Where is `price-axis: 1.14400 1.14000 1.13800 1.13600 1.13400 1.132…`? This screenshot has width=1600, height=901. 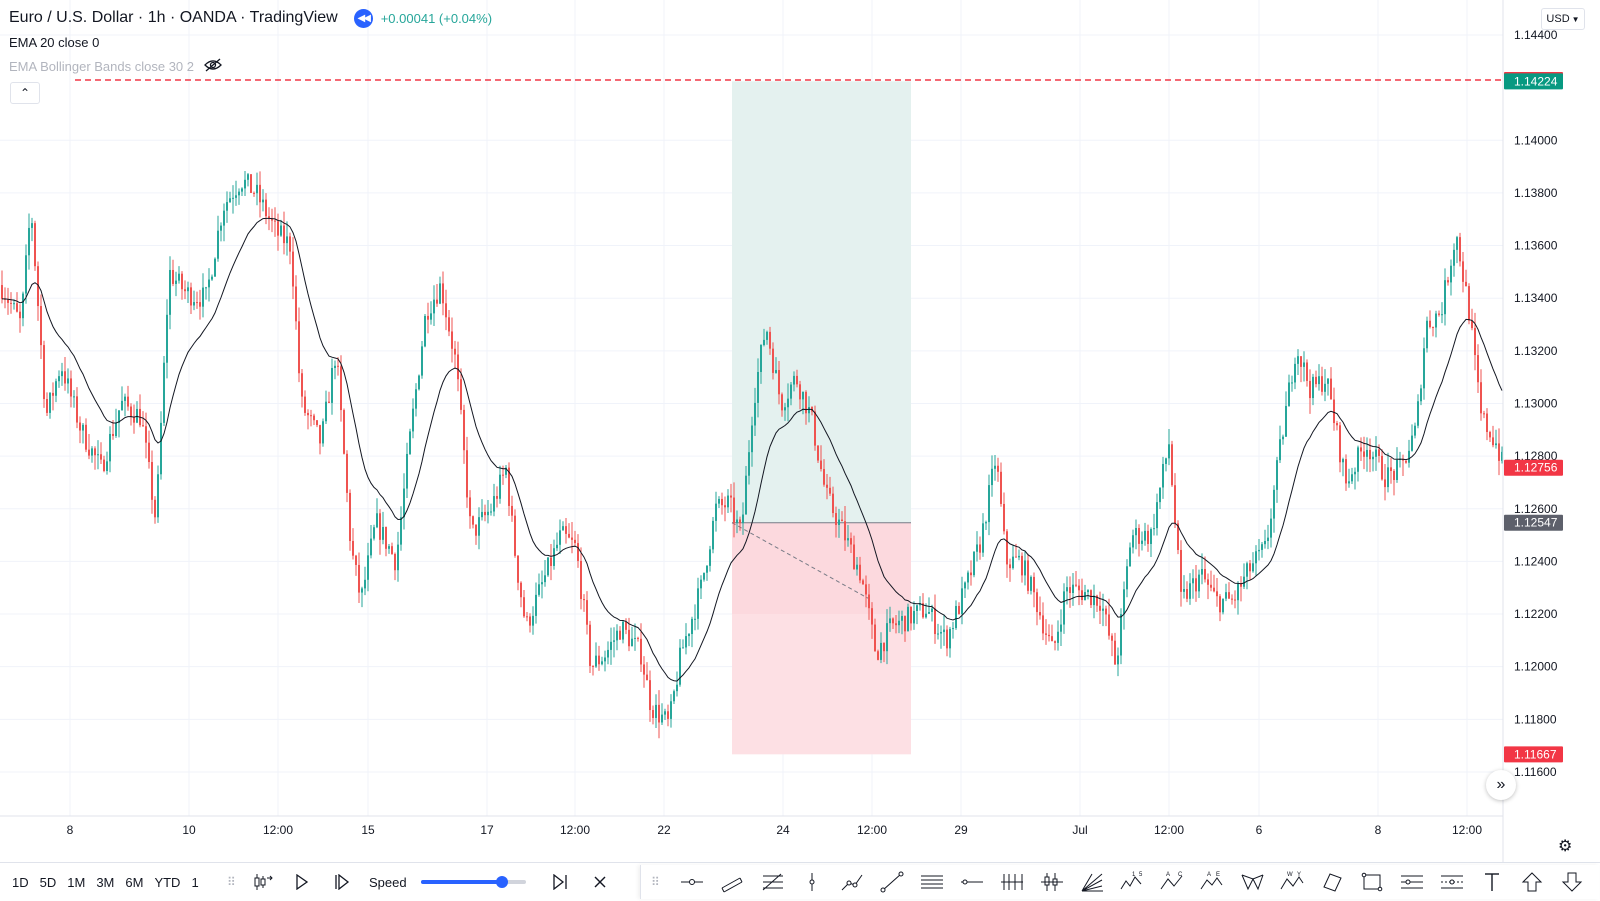 price-axis: 1.14400 1.14000 1.13800 1.13600 1.13400 1.132… is located at coordinates (1532, 431).